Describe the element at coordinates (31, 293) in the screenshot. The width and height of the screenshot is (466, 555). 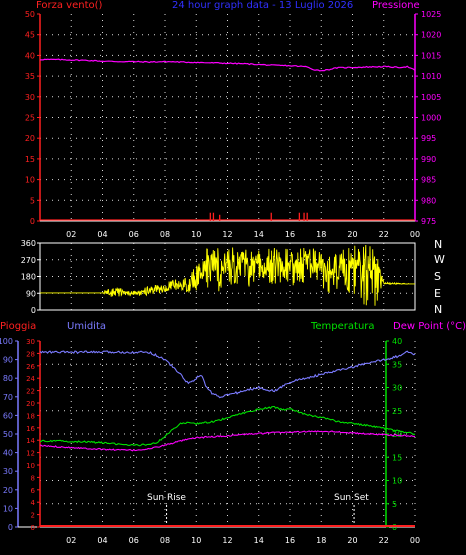
I see `direction-tick-label: 90` at that location.